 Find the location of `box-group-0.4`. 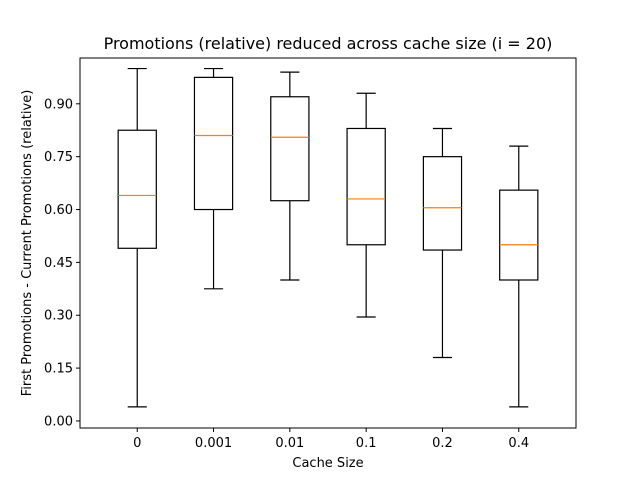

box-group-0.4 is located at coordinates (519, 276).